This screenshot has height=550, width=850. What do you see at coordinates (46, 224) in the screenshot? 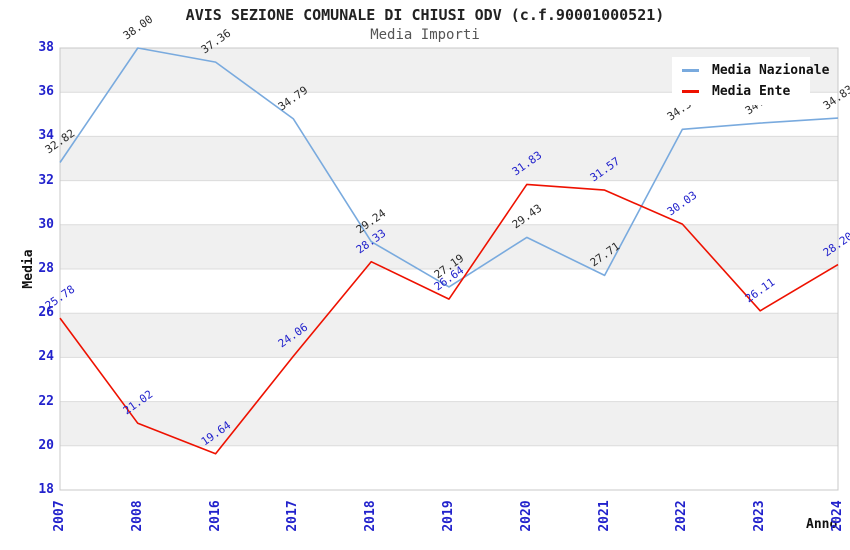
I see `y-tick-label: 30` at bounding box center [46, 224].